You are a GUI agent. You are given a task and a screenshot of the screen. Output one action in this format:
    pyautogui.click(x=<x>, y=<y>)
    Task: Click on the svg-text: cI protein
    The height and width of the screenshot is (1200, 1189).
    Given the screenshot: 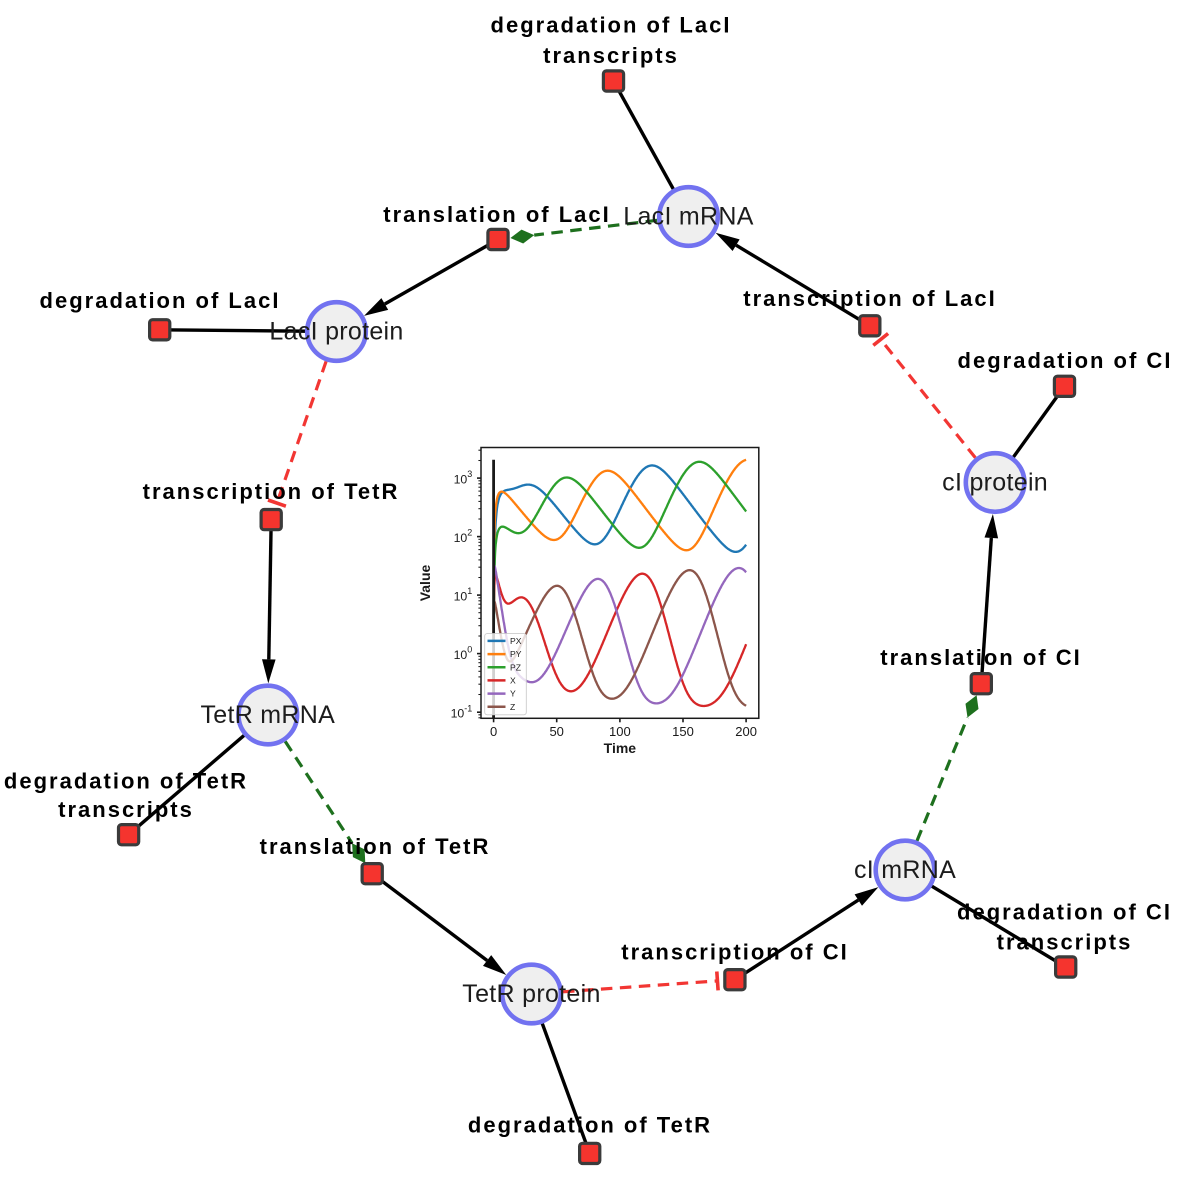 What is the action you would take?
    pyautogui.click(x=995, y=483)
    